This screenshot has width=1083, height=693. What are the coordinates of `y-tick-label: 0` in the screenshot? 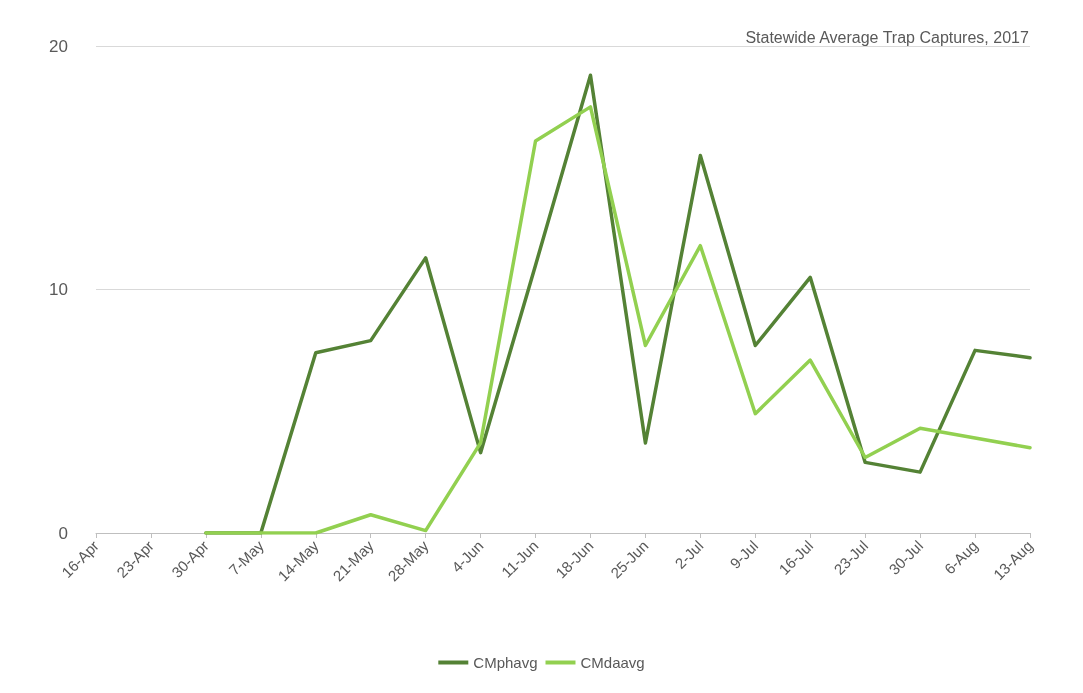 It's located at (63, 533).